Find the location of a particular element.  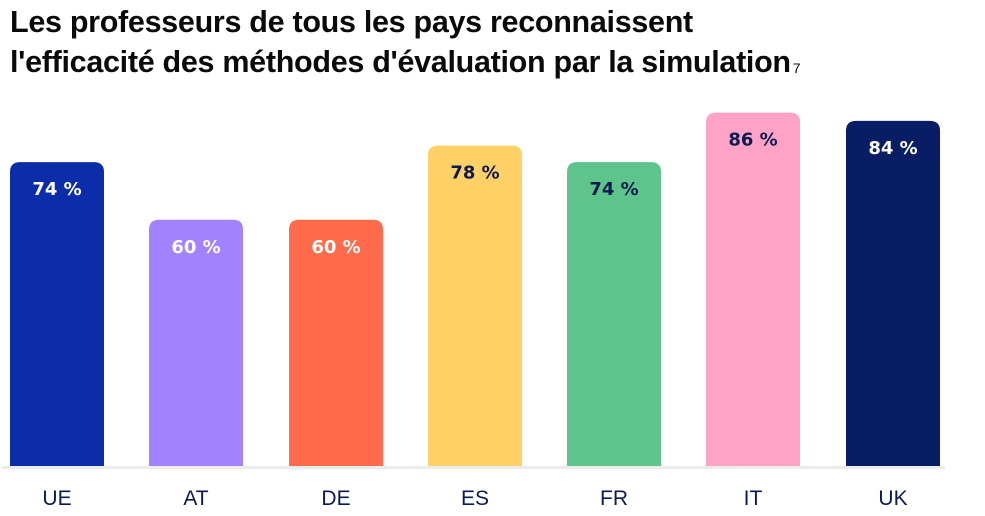

bar-at is located at coordinates (196, 343).